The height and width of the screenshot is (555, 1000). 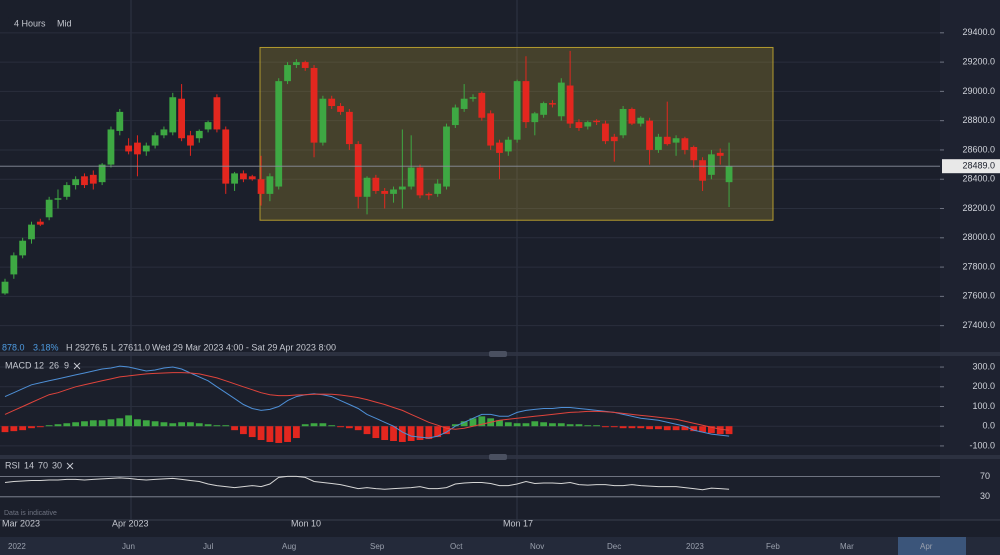 I want to click on time-label: Mon 10, so click(x=306, y=523).